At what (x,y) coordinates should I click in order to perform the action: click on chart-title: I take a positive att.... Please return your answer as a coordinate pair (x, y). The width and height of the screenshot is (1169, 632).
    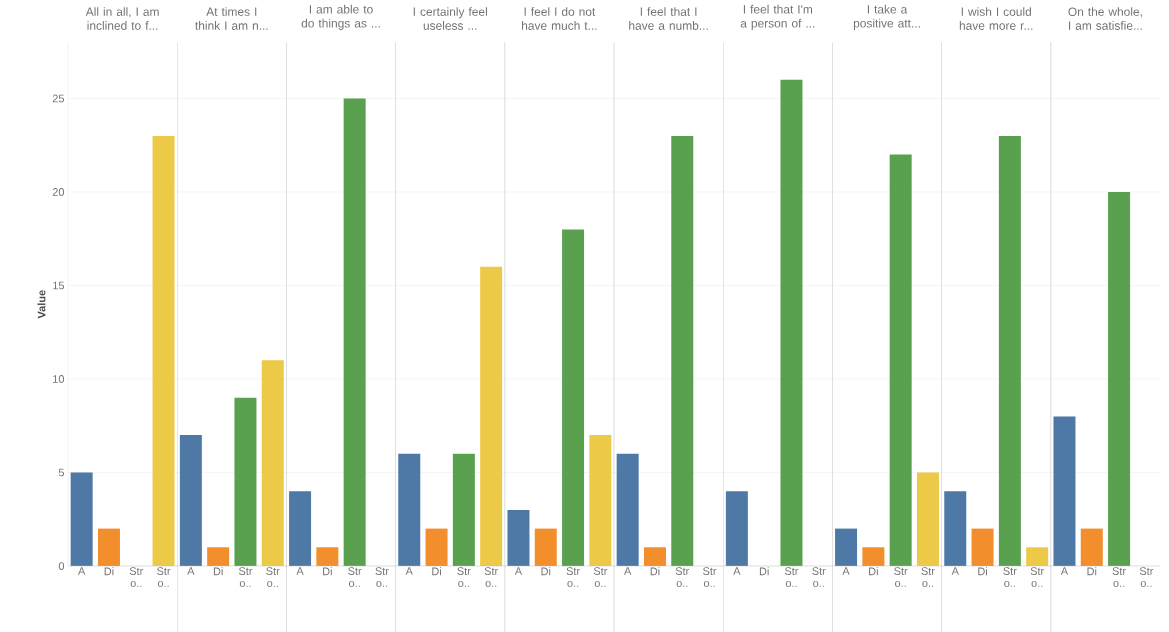
    Looking at the image, I should click on (886, 17).